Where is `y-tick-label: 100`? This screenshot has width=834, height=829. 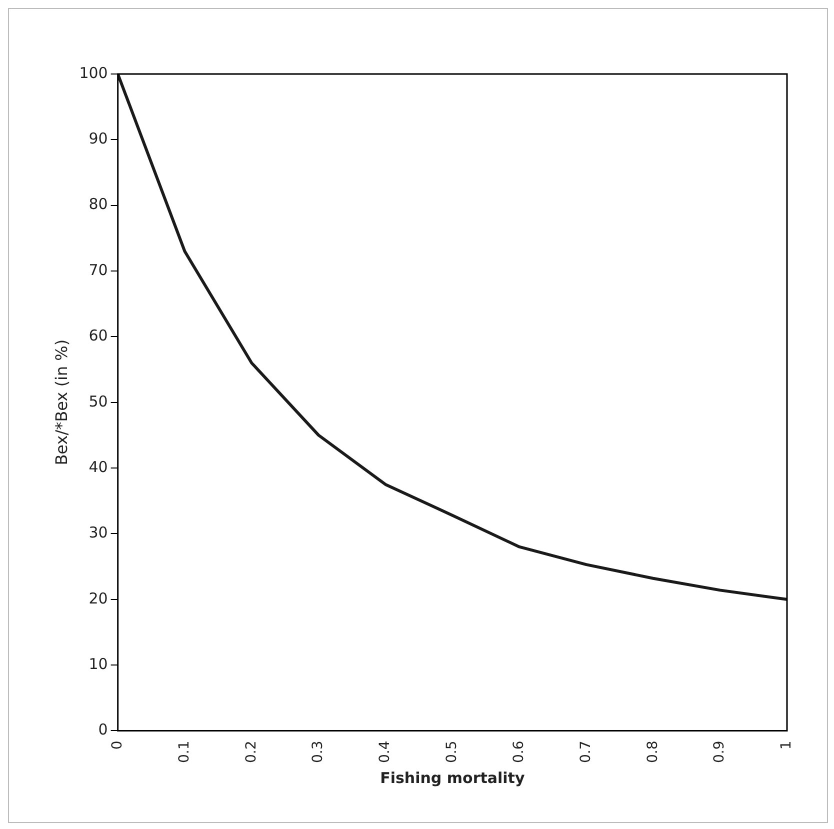 y-tick-label: 100 is located at coordinates (93, 73).